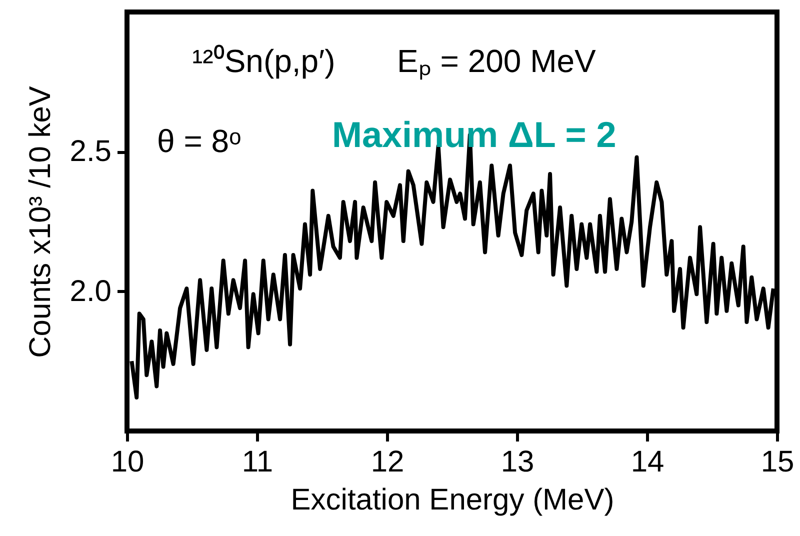 This screenshot has height=536, width=800. I want to click on x-tick-label: 10, so click(127, 462).